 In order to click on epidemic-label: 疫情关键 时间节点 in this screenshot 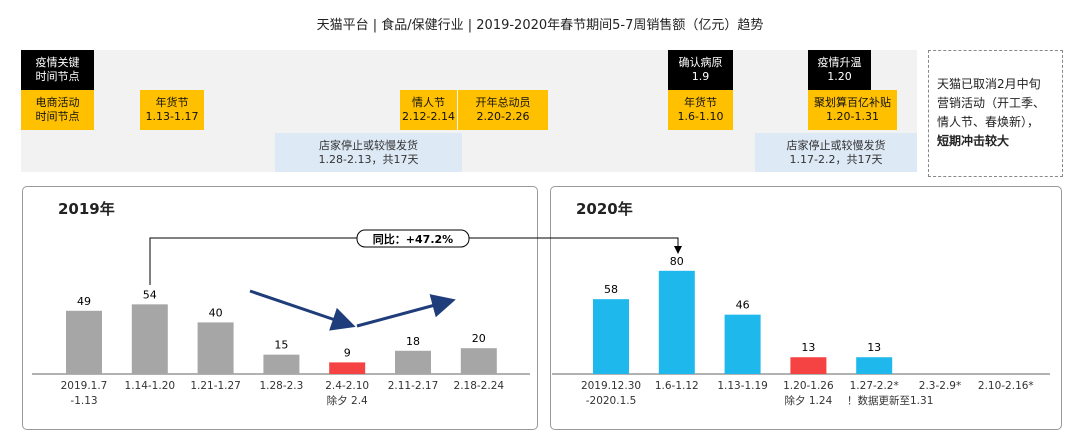, I will do `click(57, 70)`.